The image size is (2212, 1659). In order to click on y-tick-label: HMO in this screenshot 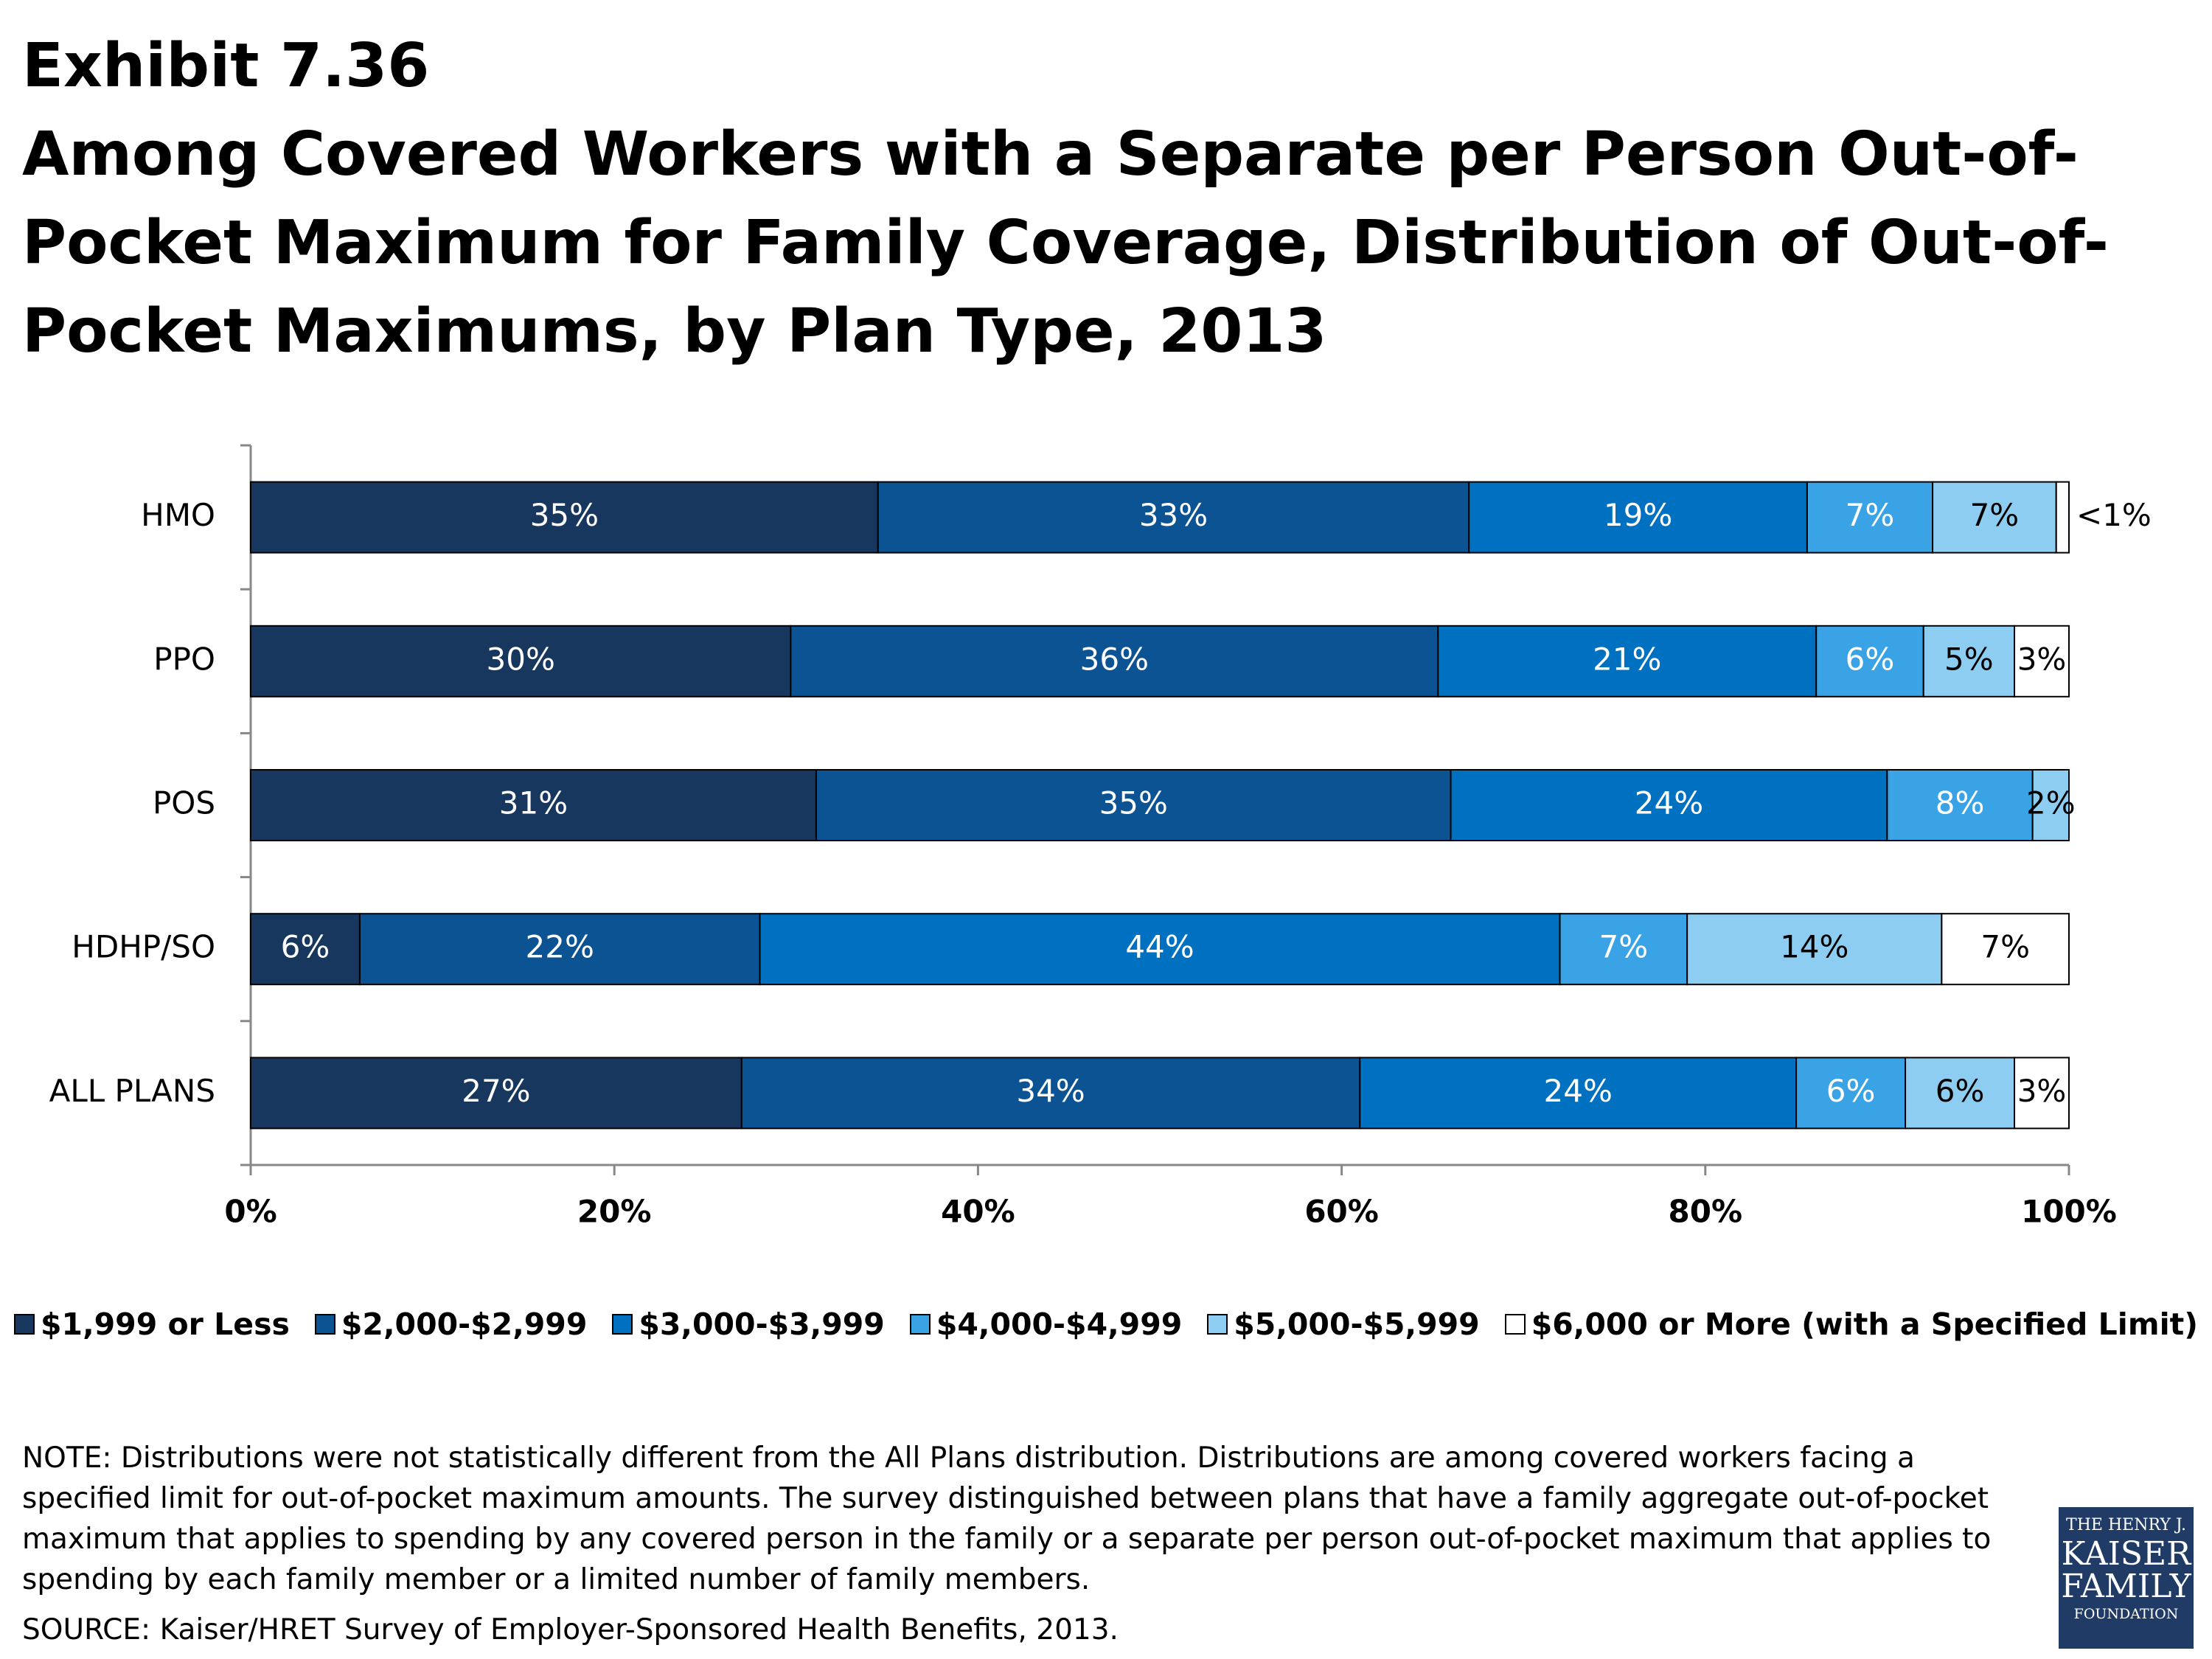, I will do `click(178, 515)`.